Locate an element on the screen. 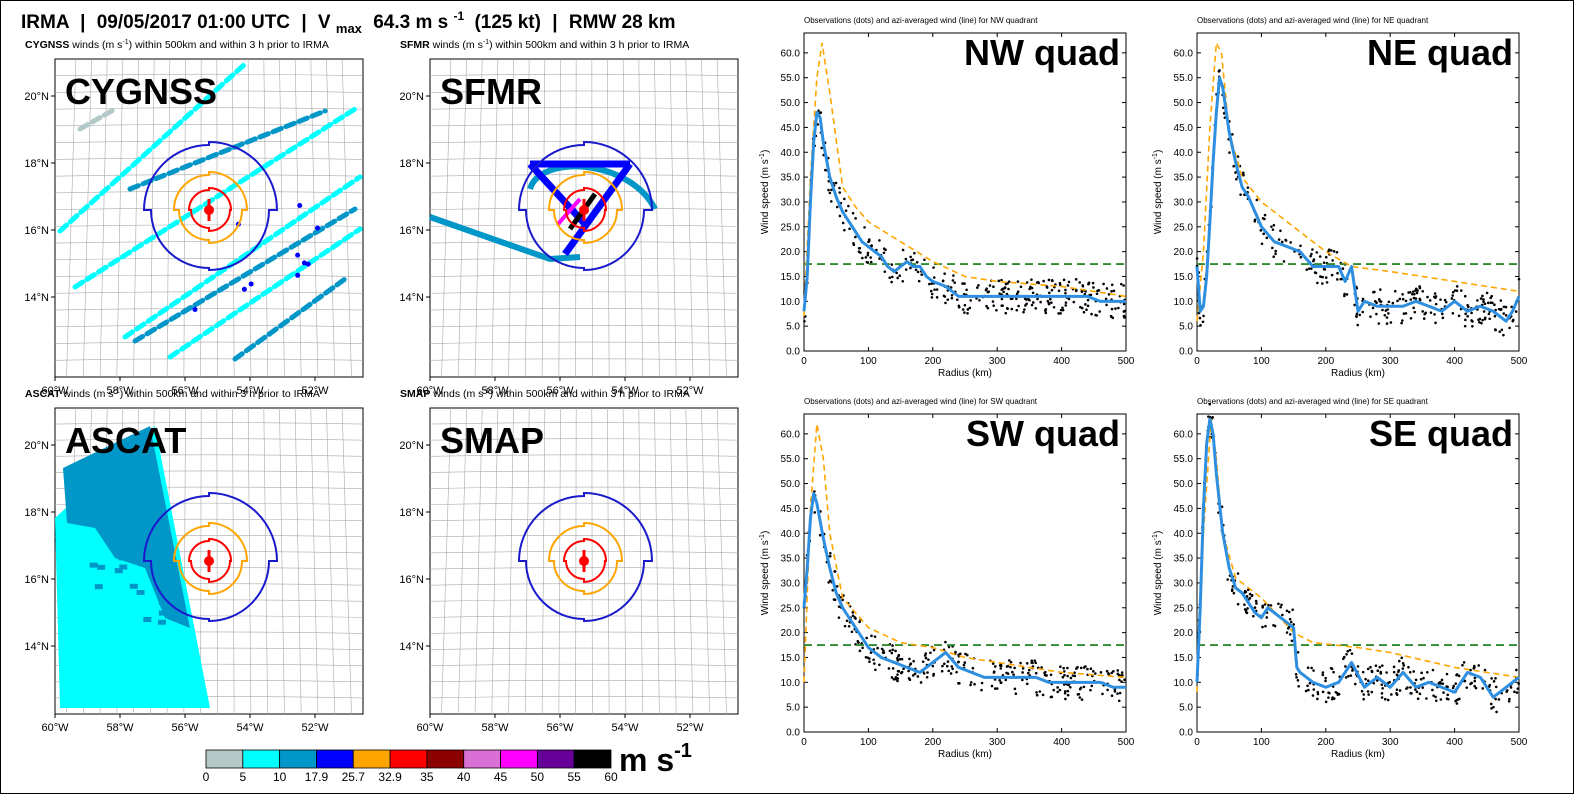 The height and width of the screenshot is (798, 1574). colorbar-tick: 35 is located at coordinates (427, 777).